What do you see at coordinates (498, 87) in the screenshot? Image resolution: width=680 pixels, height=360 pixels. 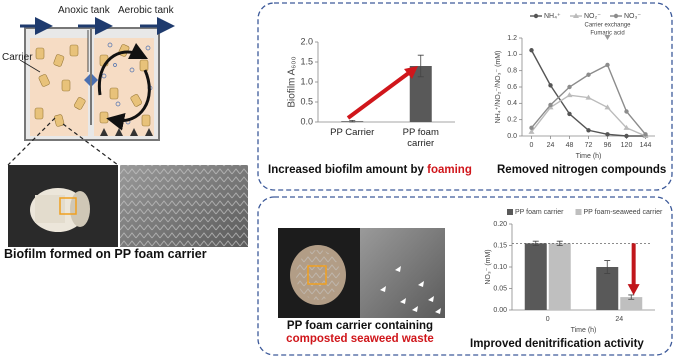 I see `y-axis-label: NH₄⁺/NO₂⁻/NO₃⁻ (mM)` at bounding box center [498, 87].